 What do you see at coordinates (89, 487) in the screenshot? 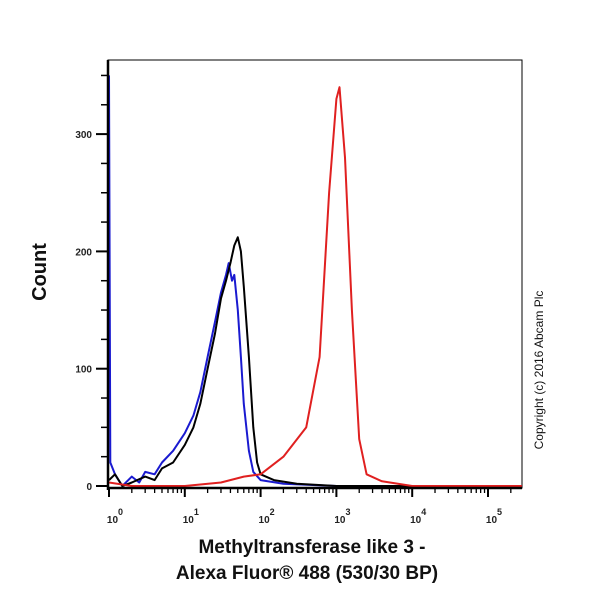
I see `y-tick-label: 0` at bounding box center [89, 487].